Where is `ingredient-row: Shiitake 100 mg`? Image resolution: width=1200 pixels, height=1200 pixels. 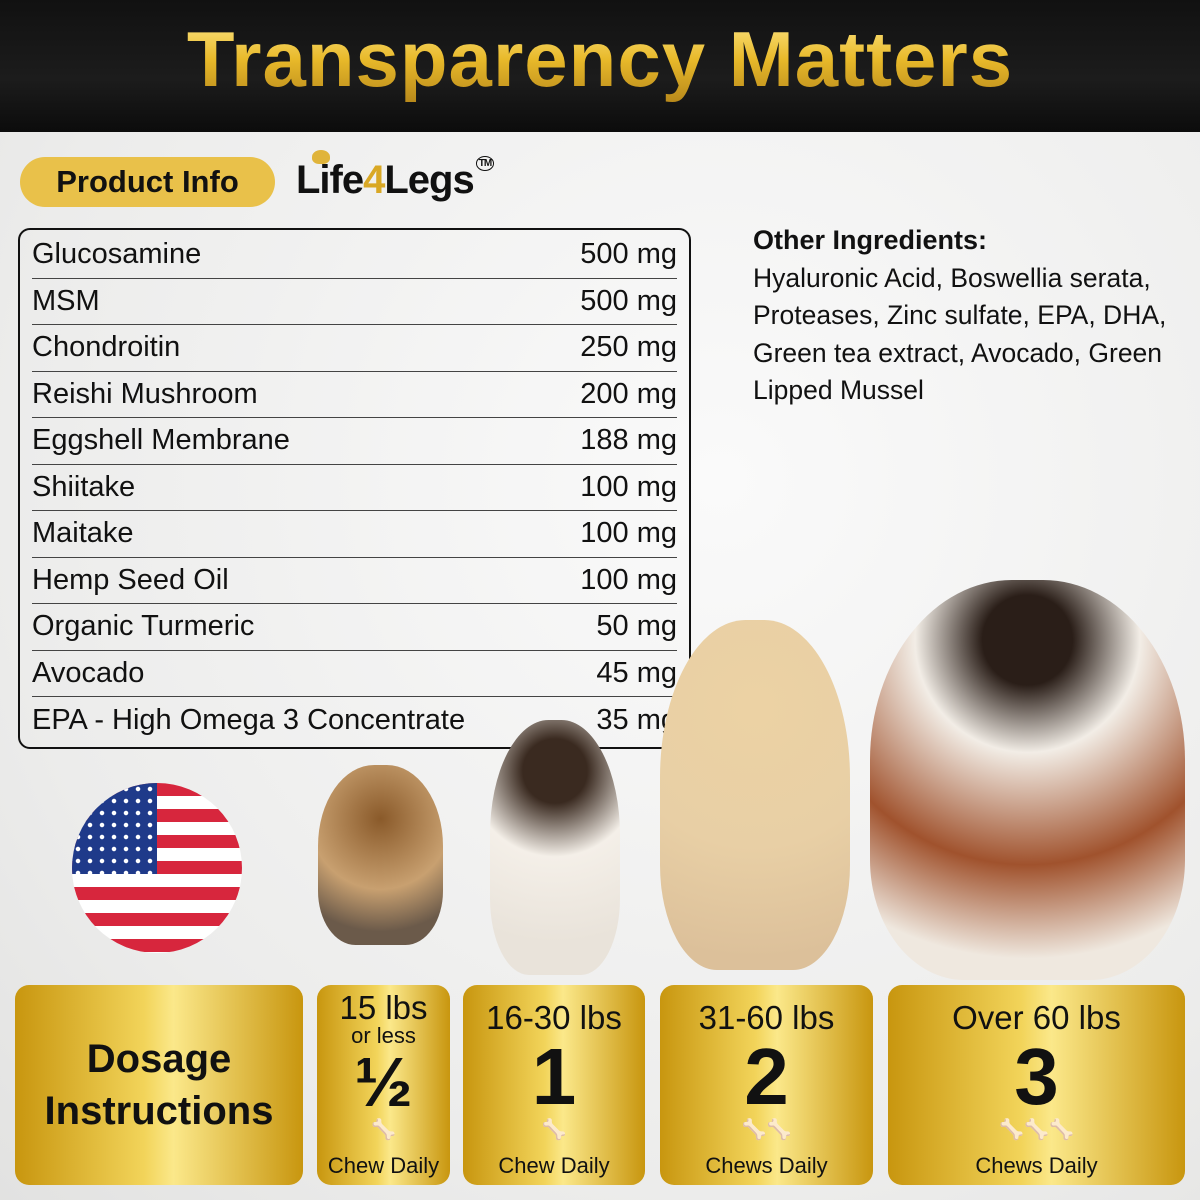
ingredient-row: Shiitake 100 mg is located at coordinates (354, 488).